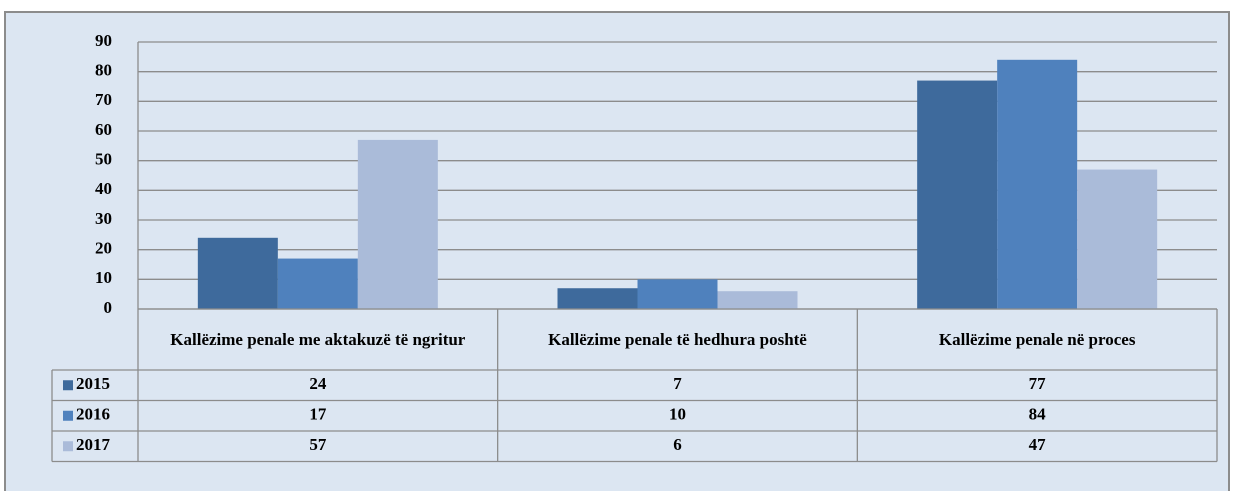 The image size is (1234, 491). Describe the element at coordinates (103, 159) in the screenshot. I see `y-tick-label: 50` at that location.